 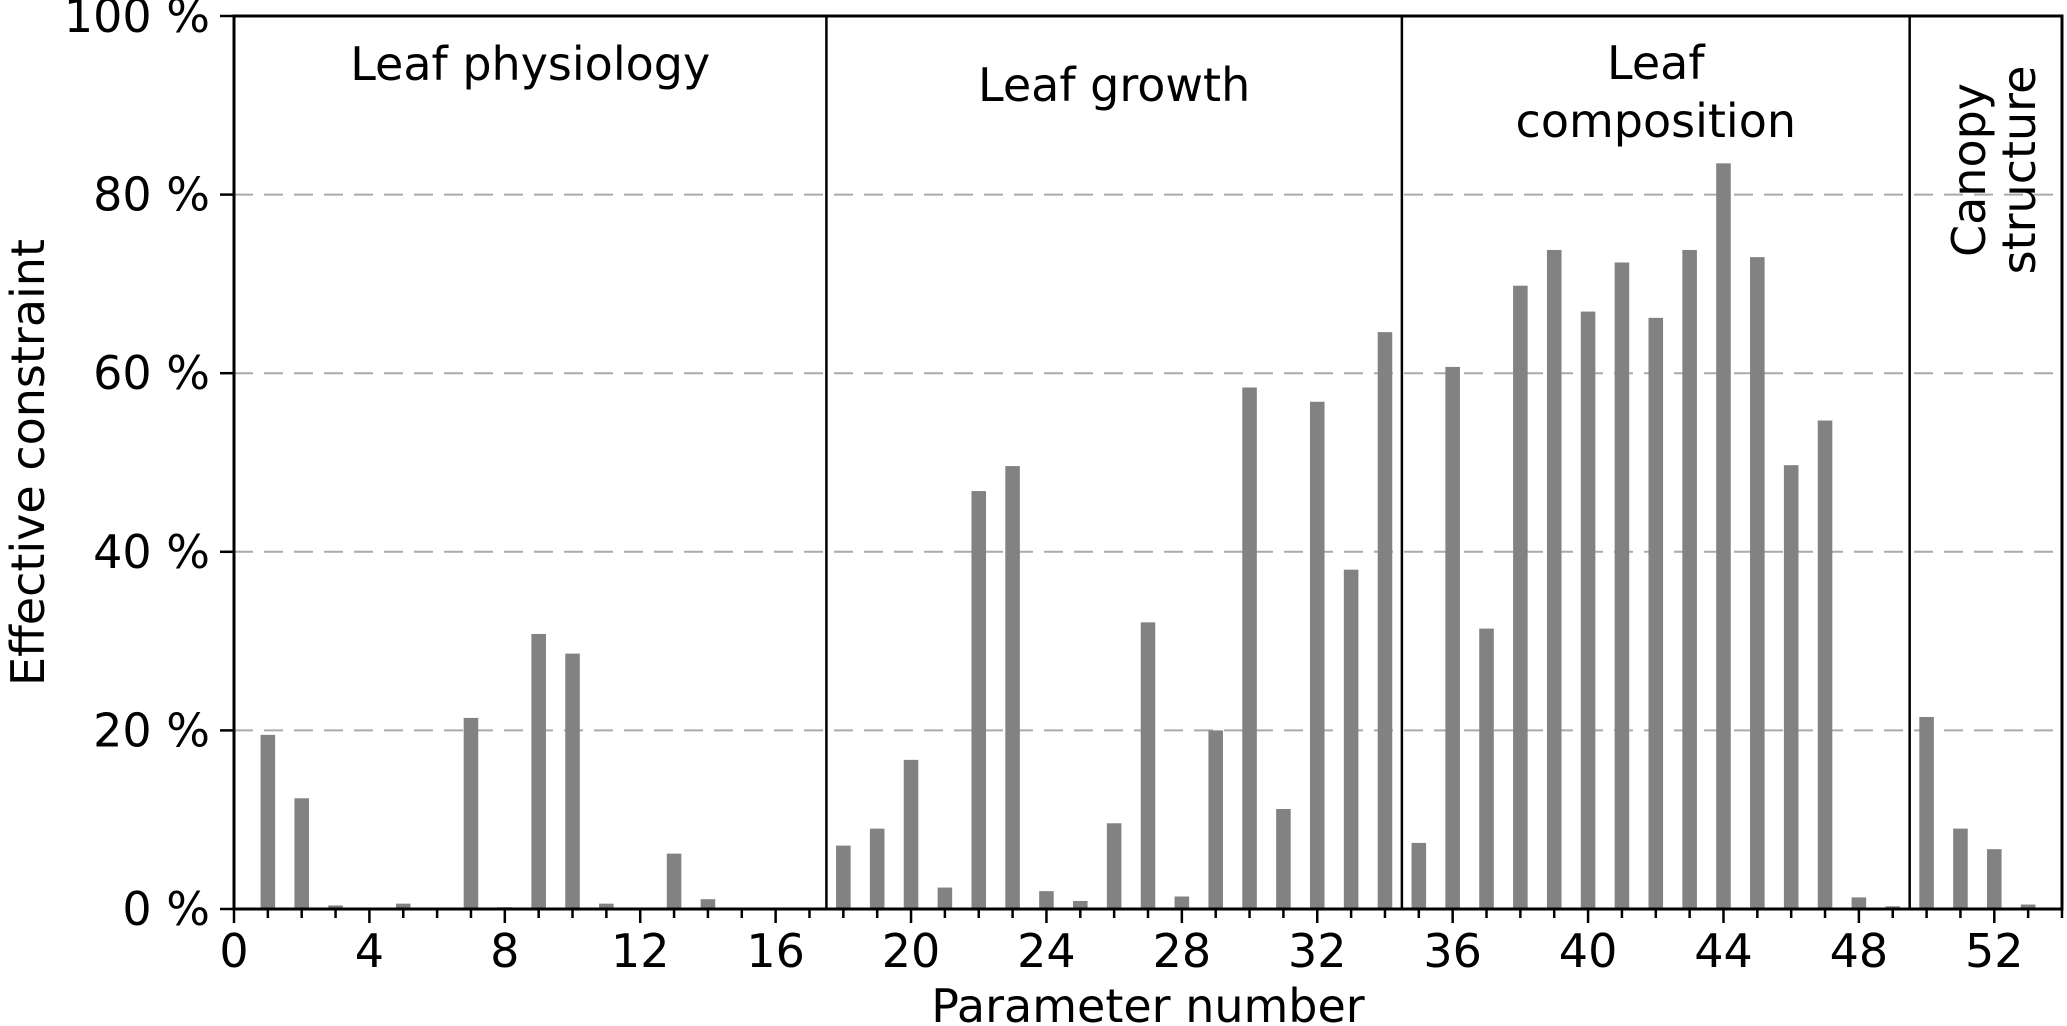 I want to click on section-title-line: composition, so click(x=1656, y=121).